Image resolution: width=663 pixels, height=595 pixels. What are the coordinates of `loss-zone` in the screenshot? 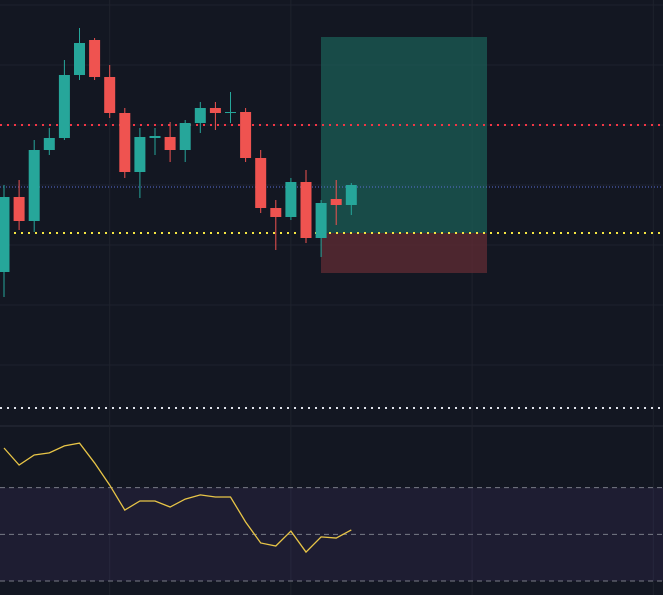 It's located at (404, 253).